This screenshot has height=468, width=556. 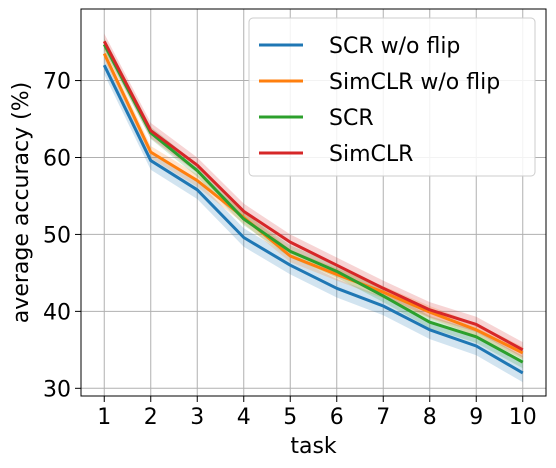 I want to click on legend-label: SCR w/o flip, so click(x=394, y=46).